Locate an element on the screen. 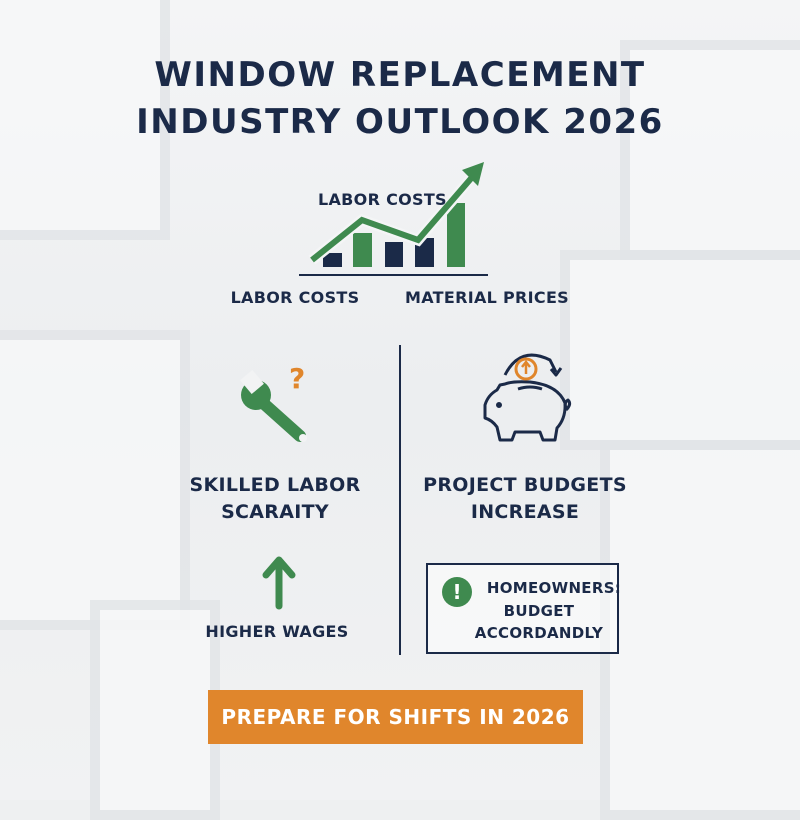  chart-inner-label: LABOR COSTS is located at coordinates (382, 199).